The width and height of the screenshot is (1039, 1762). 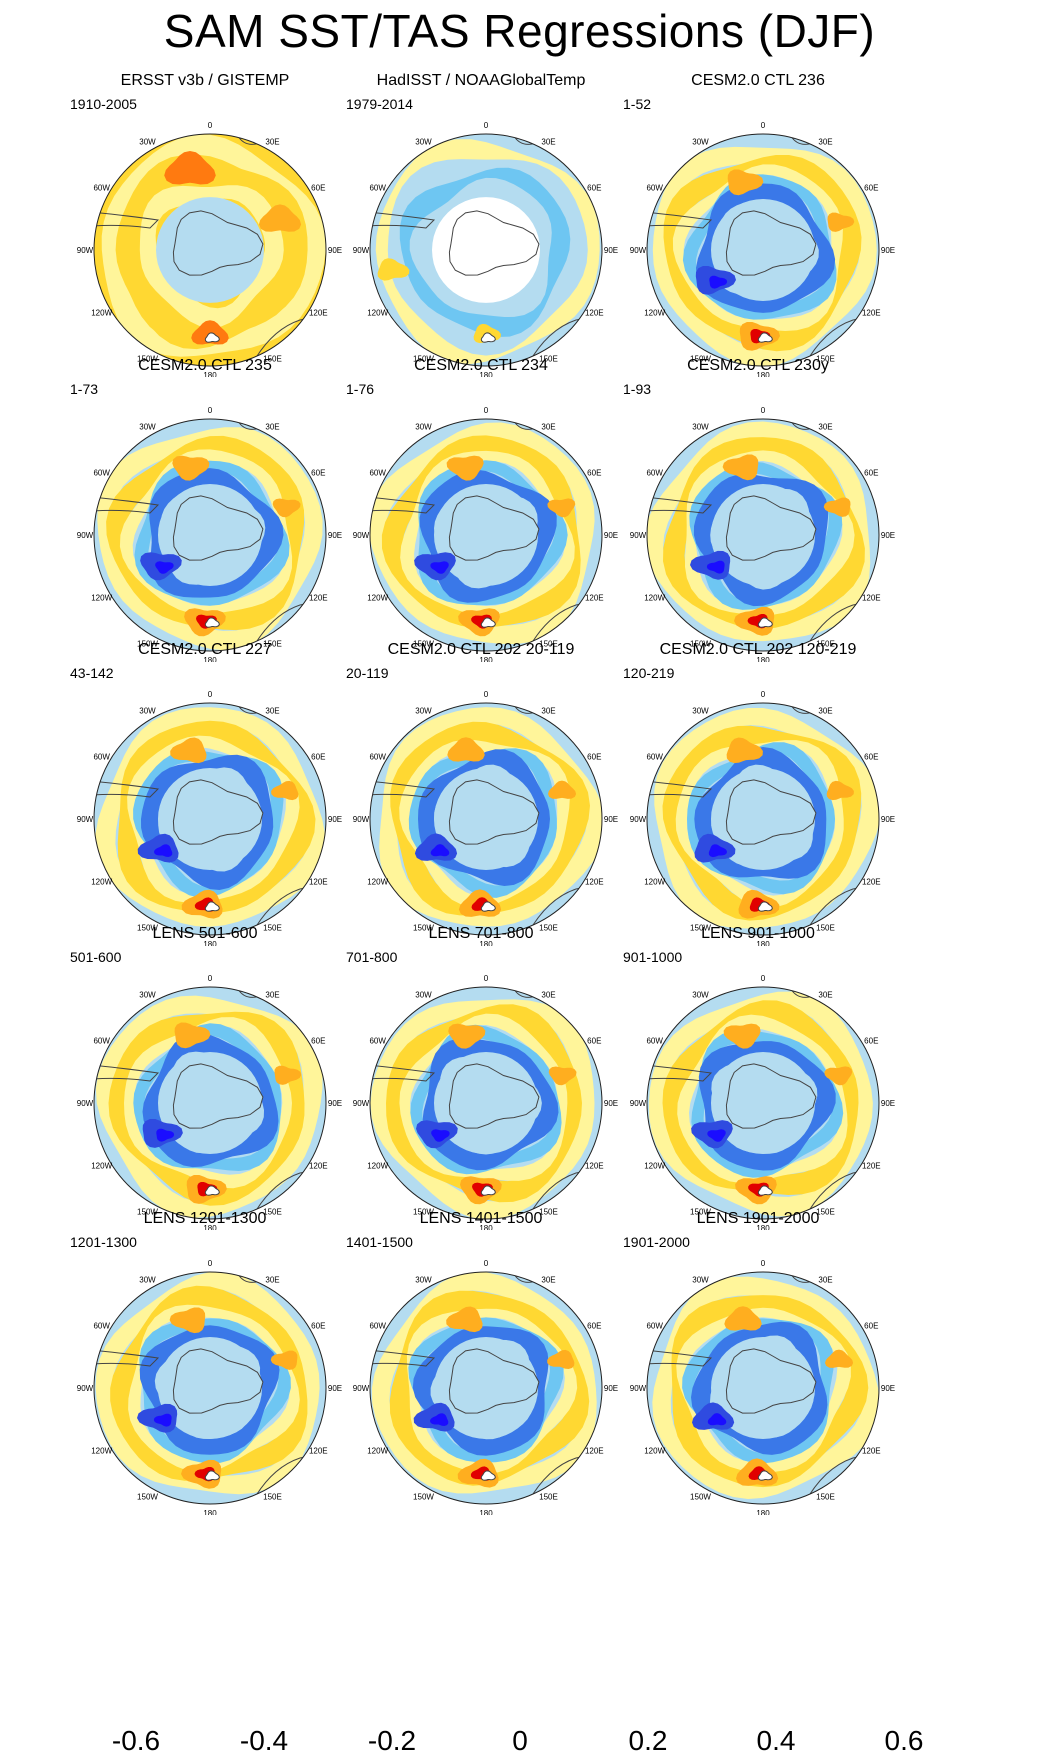 What do you see at coordinates (481, 80) in the screenshot?
I see `panel-title: HadISST / NOAAGlobalTemp` at bounding box center [481, 80].